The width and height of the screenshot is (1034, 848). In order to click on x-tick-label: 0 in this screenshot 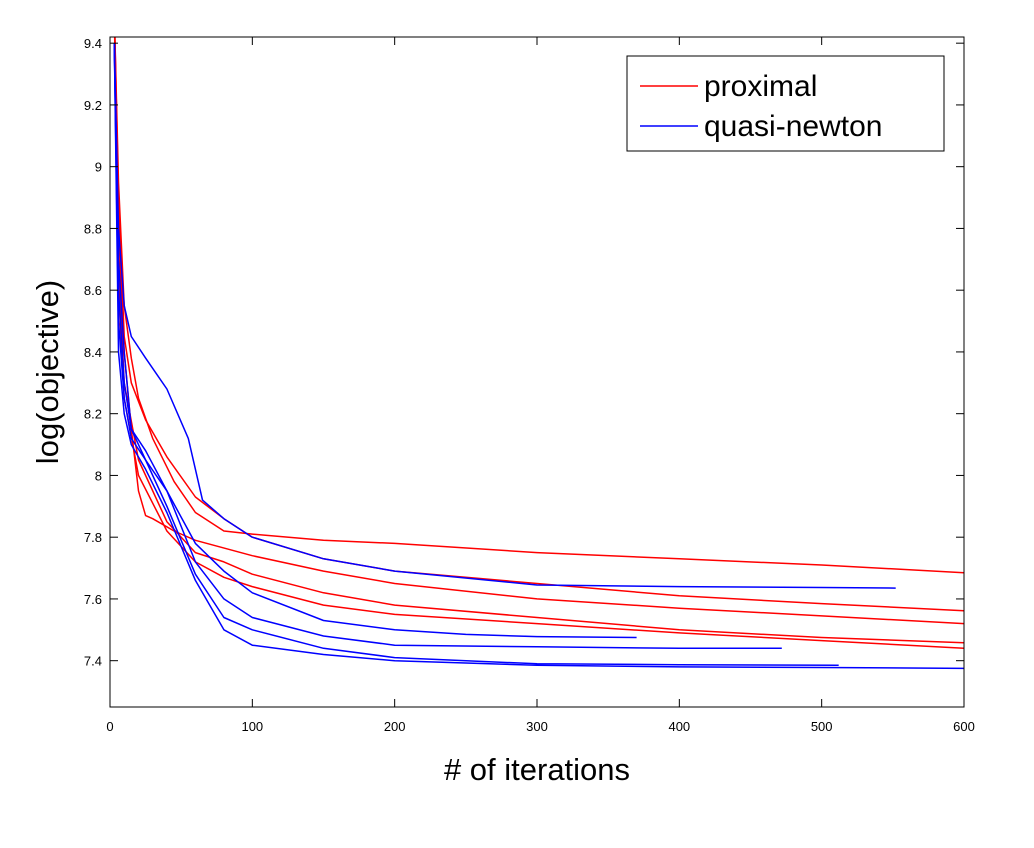, I will do `click(109, 726)`.